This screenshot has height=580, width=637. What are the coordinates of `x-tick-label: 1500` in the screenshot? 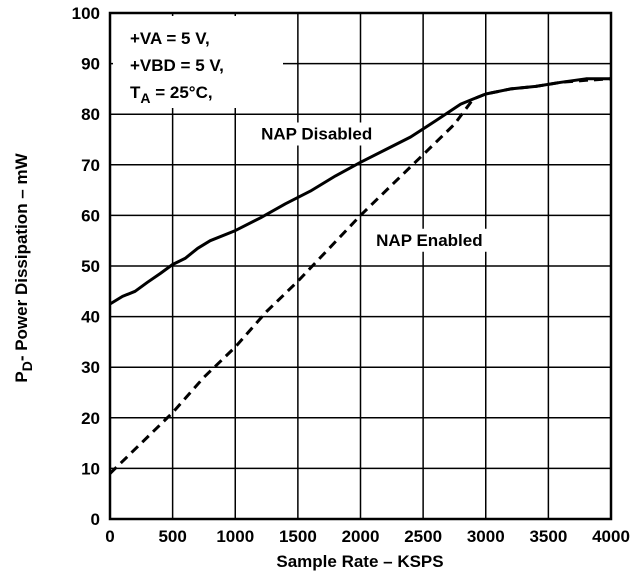 It's located at (298, 536).